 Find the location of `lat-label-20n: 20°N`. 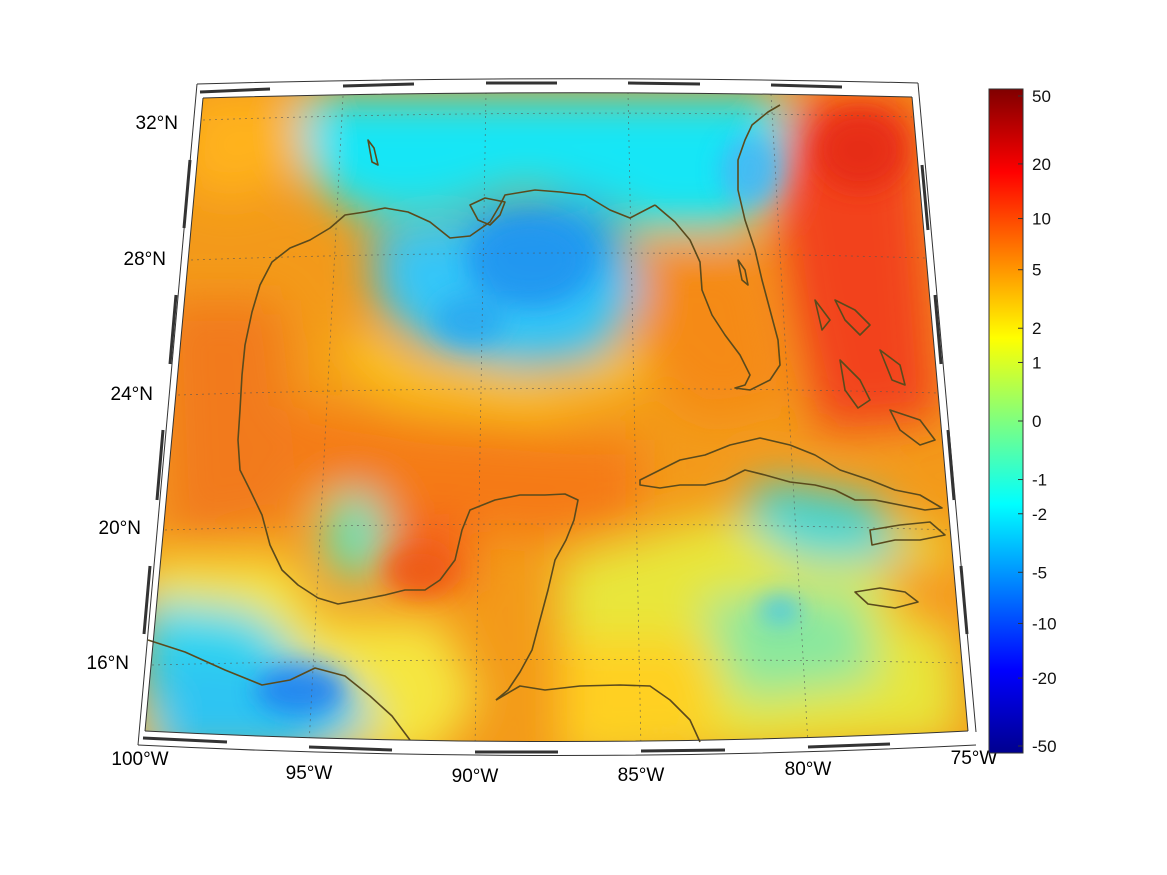

lat-label-20n: 20°N is located at coordinates (120, 528).